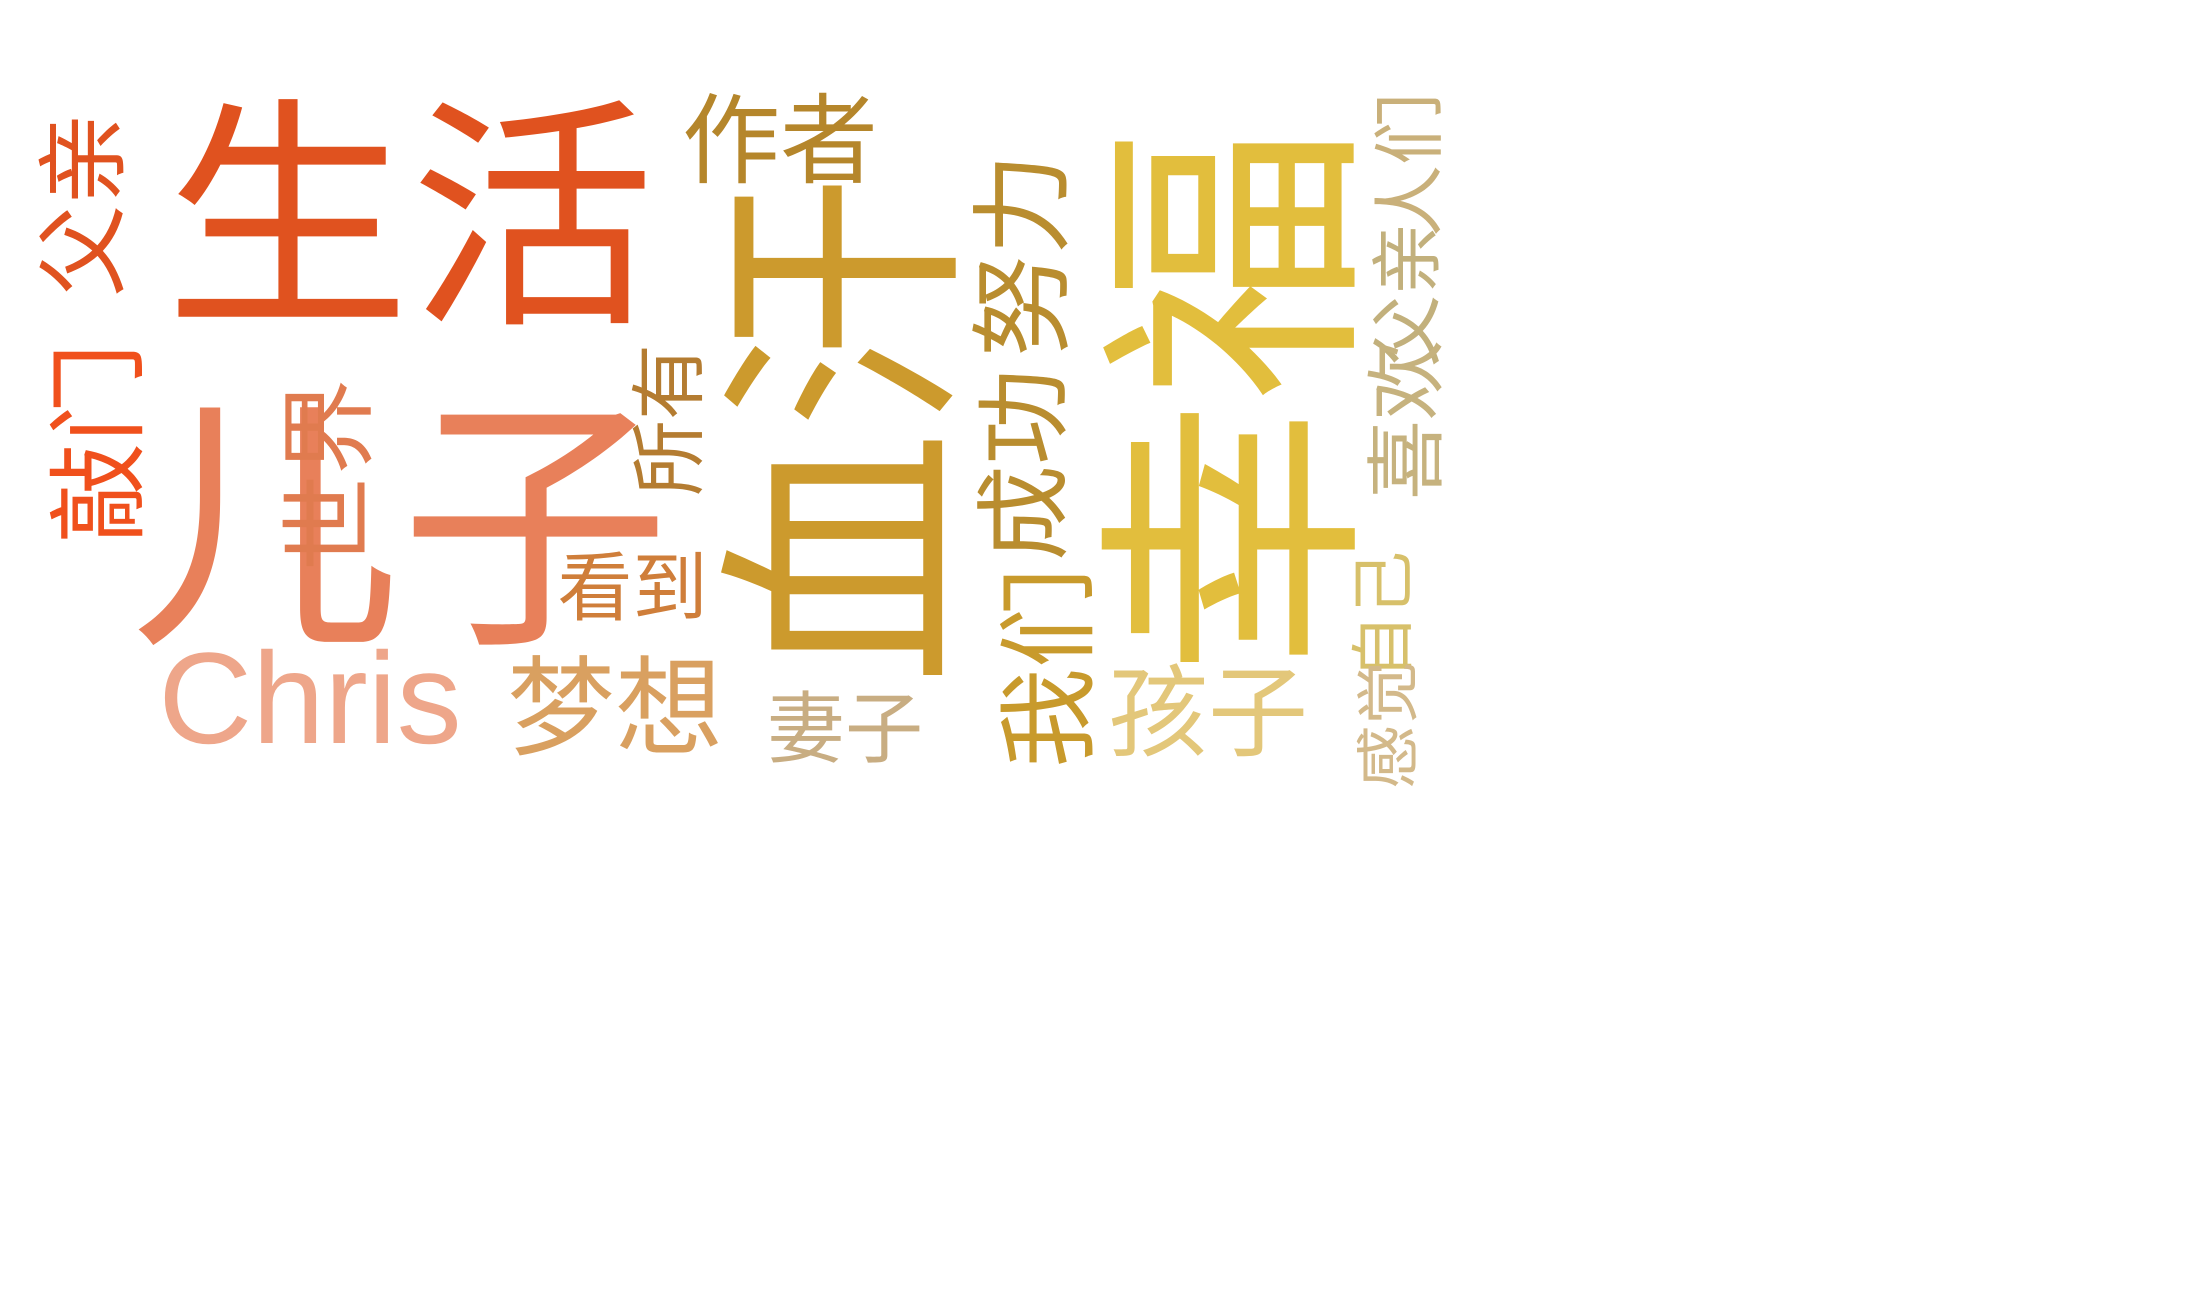 Image resolution: width=2198 pixels, height=1290 pixels. What do you see at coordinates (1410, 165) in the screenshot?
I see `word-renmen: 人们` at bounding box center [1410, 165].